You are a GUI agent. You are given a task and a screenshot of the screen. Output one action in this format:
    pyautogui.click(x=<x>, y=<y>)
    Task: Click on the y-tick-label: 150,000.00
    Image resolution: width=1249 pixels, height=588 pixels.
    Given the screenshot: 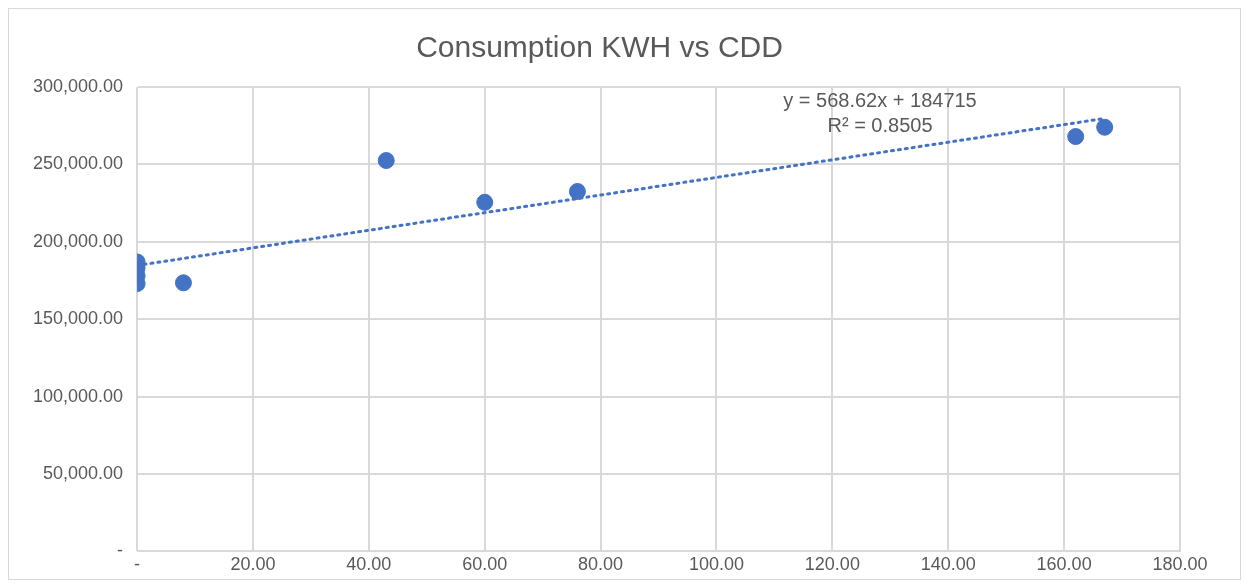 What is the action you would take?
    pyautogui.click(x=78, y=318)
    